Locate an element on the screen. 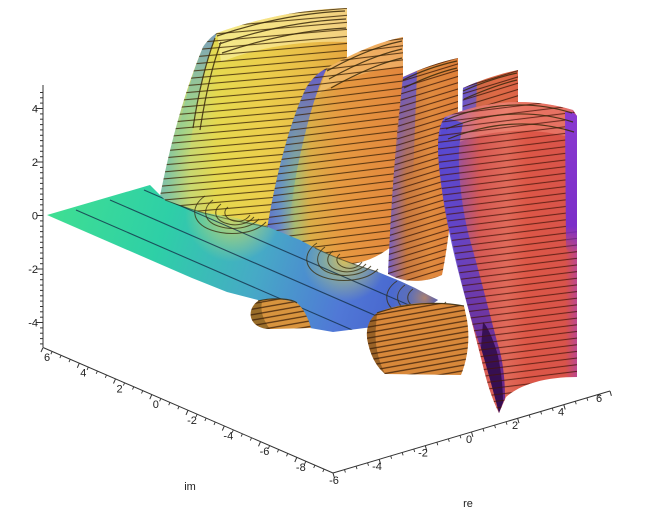  im-axis-tick-labels: 6 4 2 0 -2 -4 -6 -8 is located at coordinates (175, 413).